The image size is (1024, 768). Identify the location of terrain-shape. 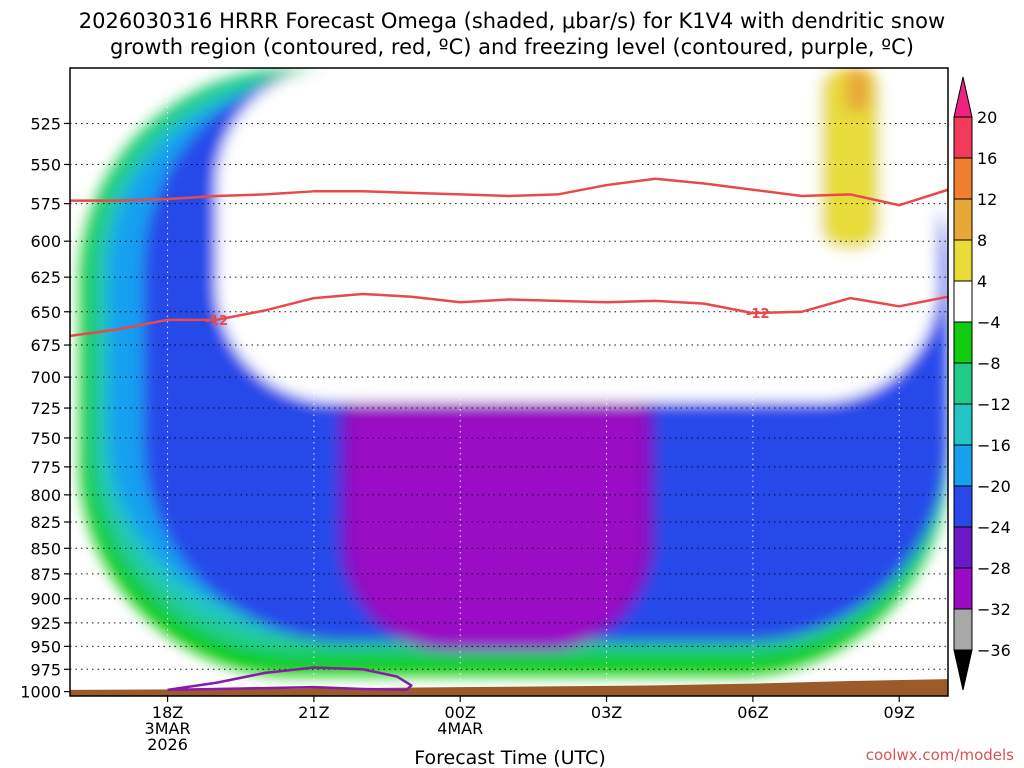
(509, 687).